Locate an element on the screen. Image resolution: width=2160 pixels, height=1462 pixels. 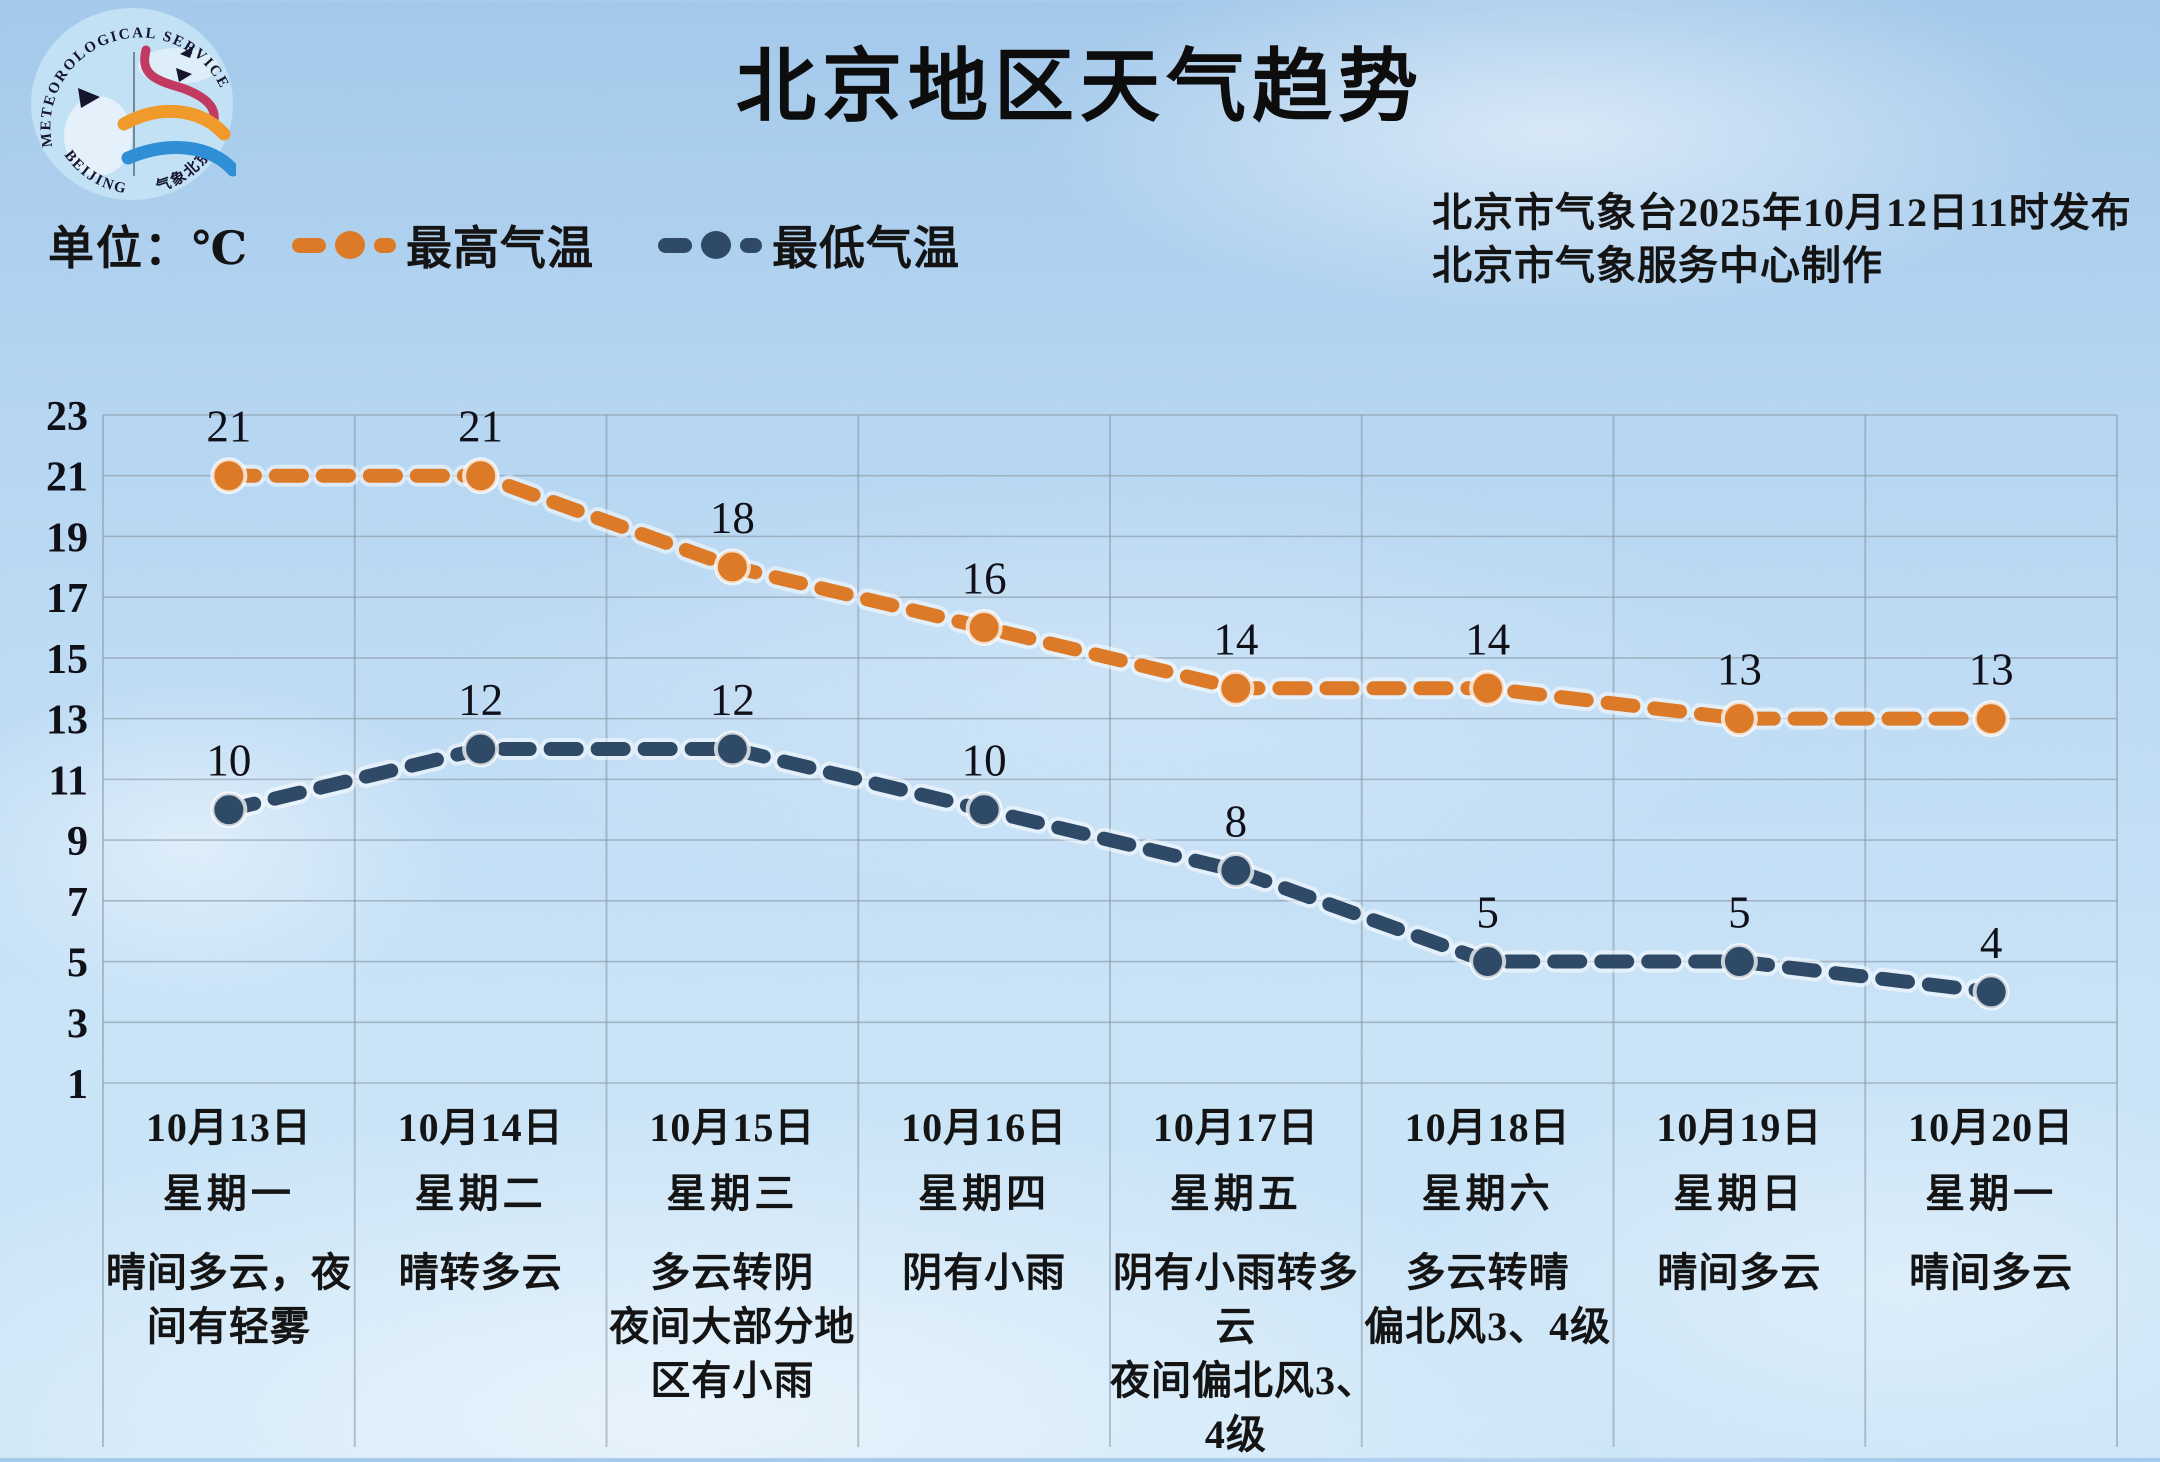
weather-description: 晴转多云 is located at coordinates (481, 1273).